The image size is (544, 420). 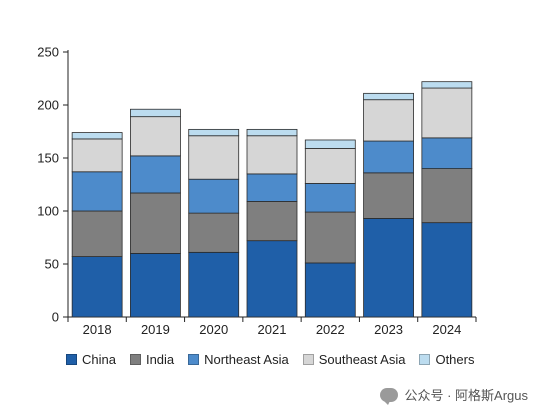 What do you see at coordinates (48, 52) in the screenshot?
I see `y-tick-label: 250` at bounding box center [48, 52].